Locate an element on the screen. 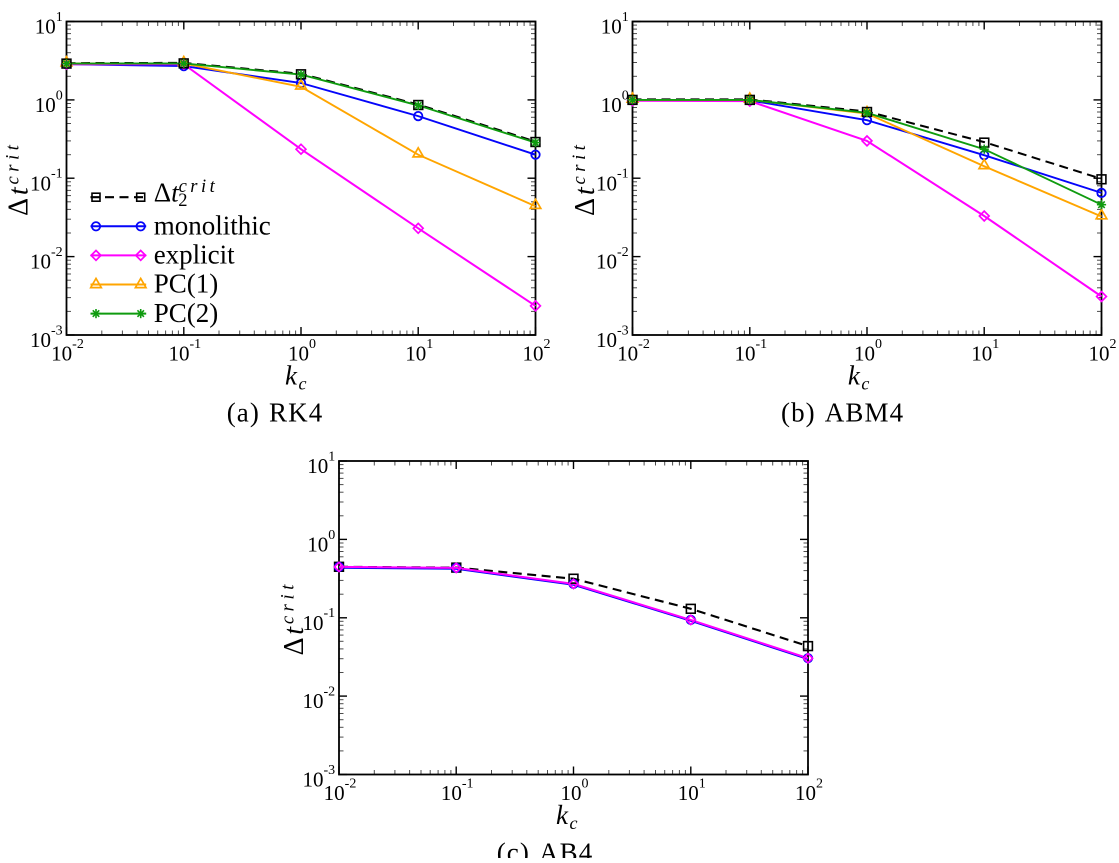  svg-text: monolithic is located at coordinates (212, 226).